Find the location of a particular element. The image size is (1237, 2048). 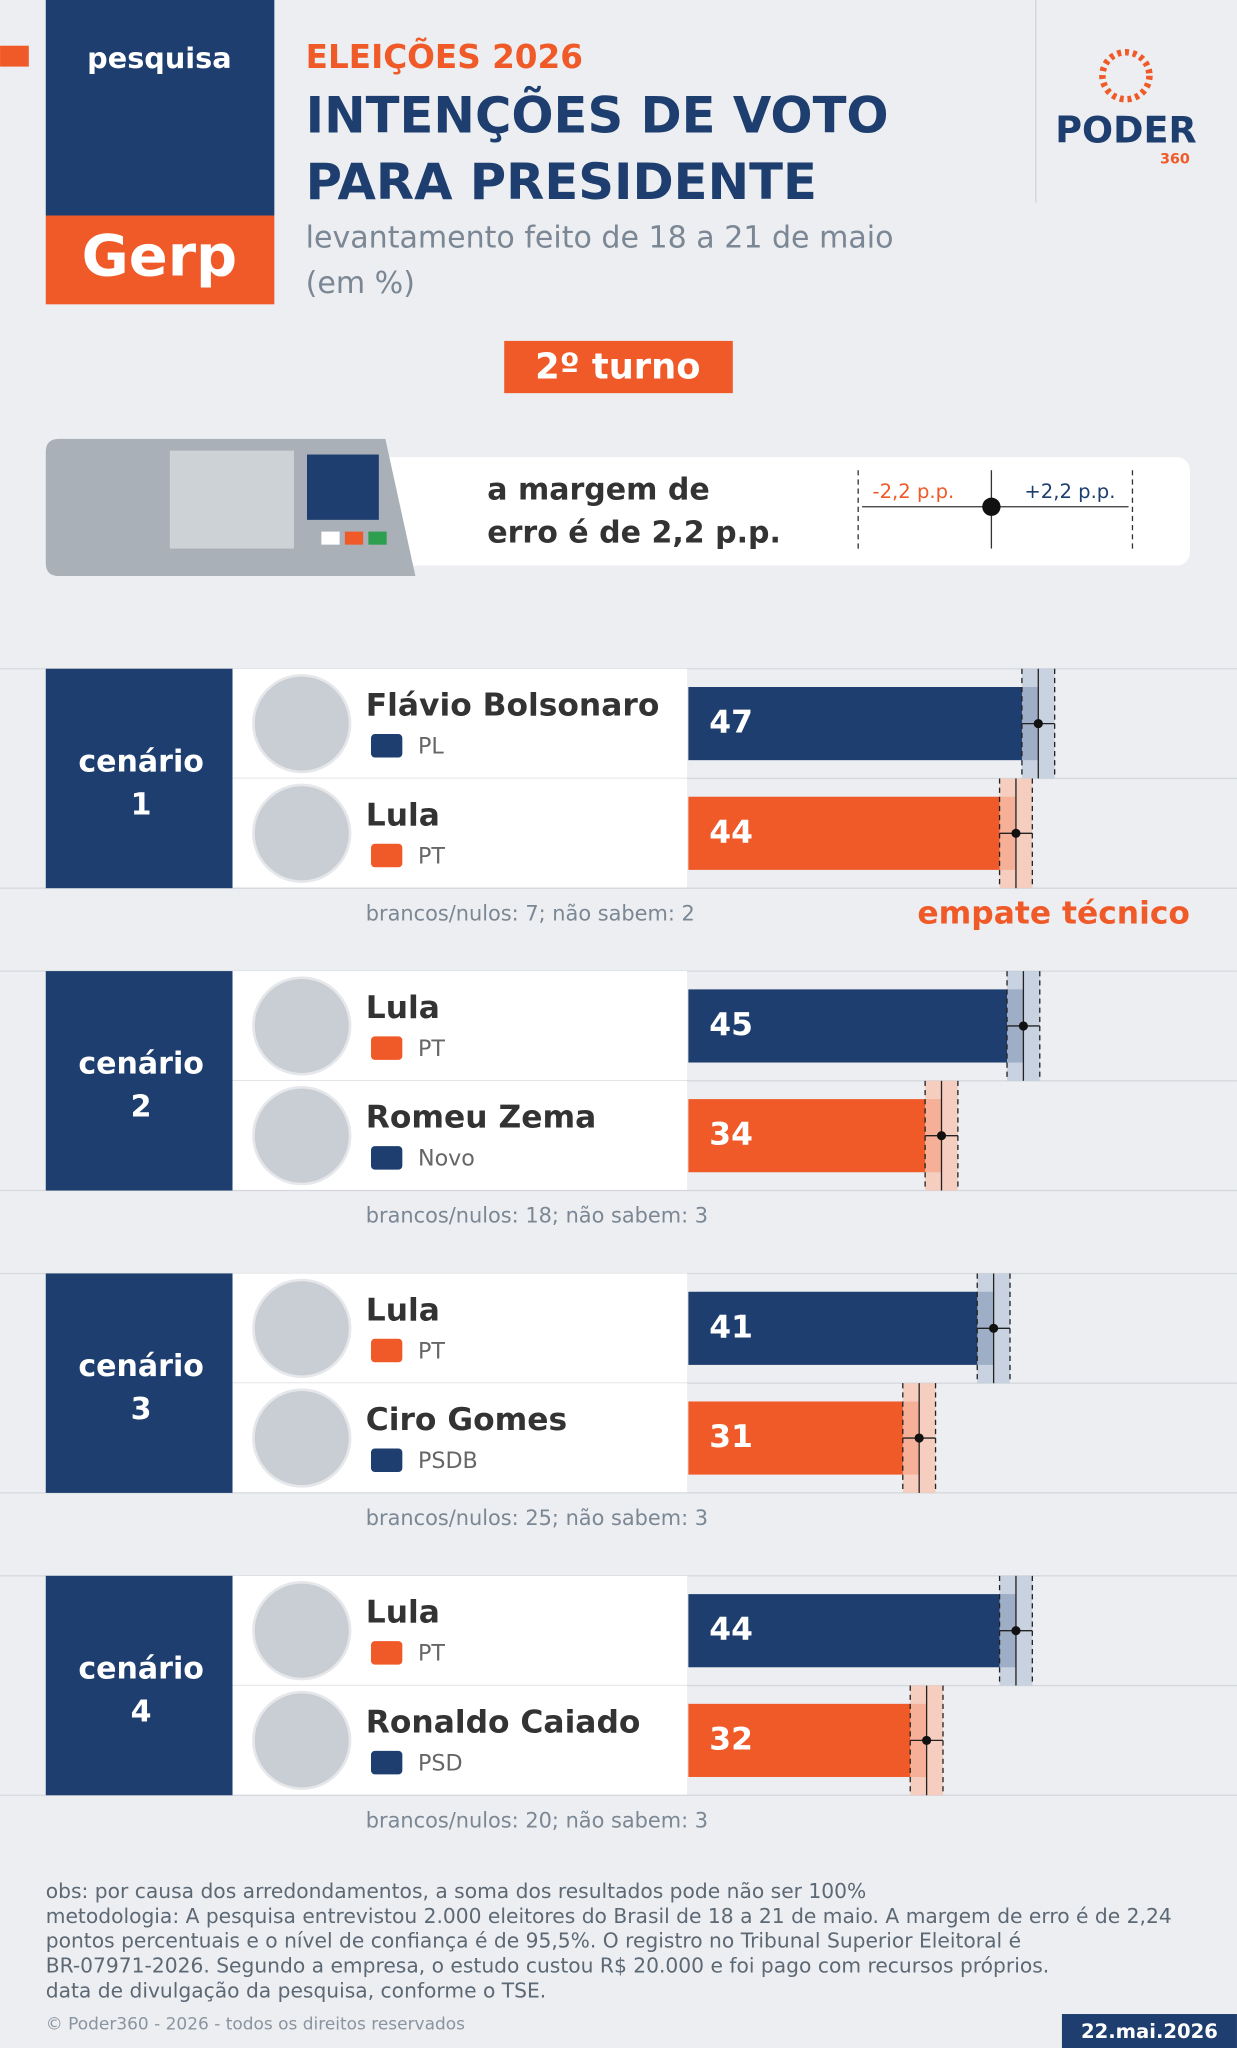

screen is located at coordinates (231, 499).